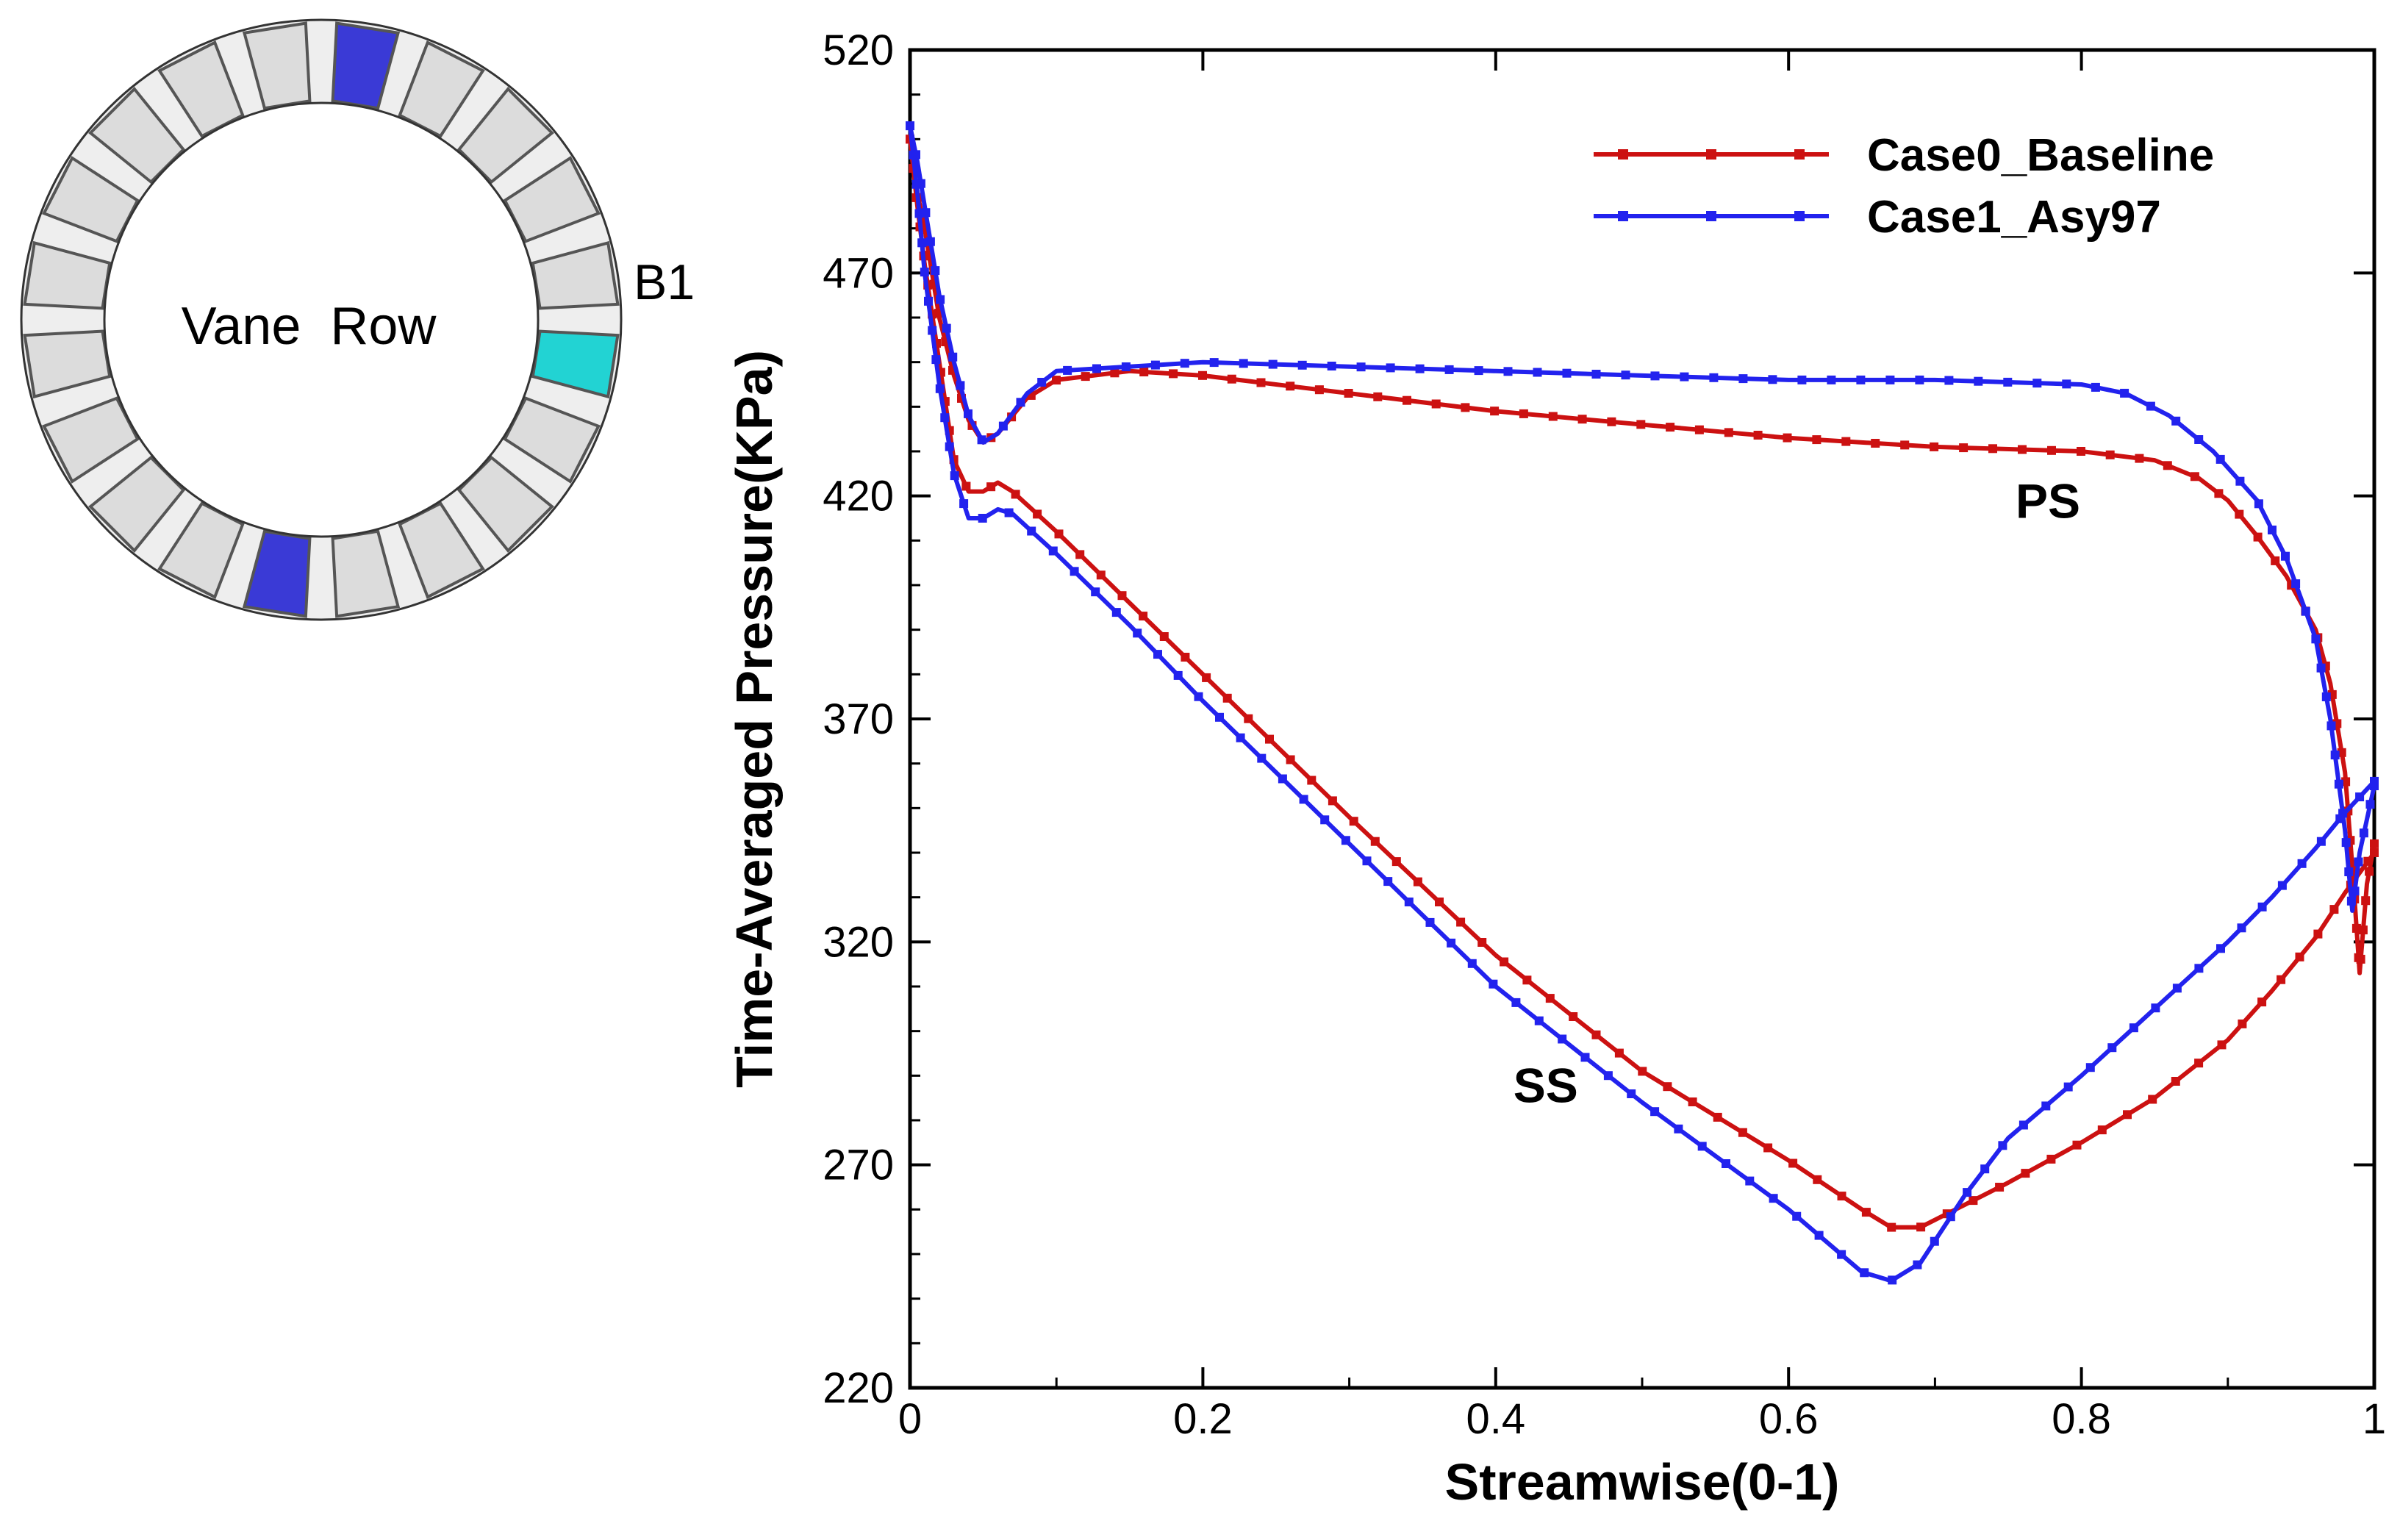  Describe the element at coordinates (910, 1419) in the screenshot. I see `x-tick-label: 0` at that location.